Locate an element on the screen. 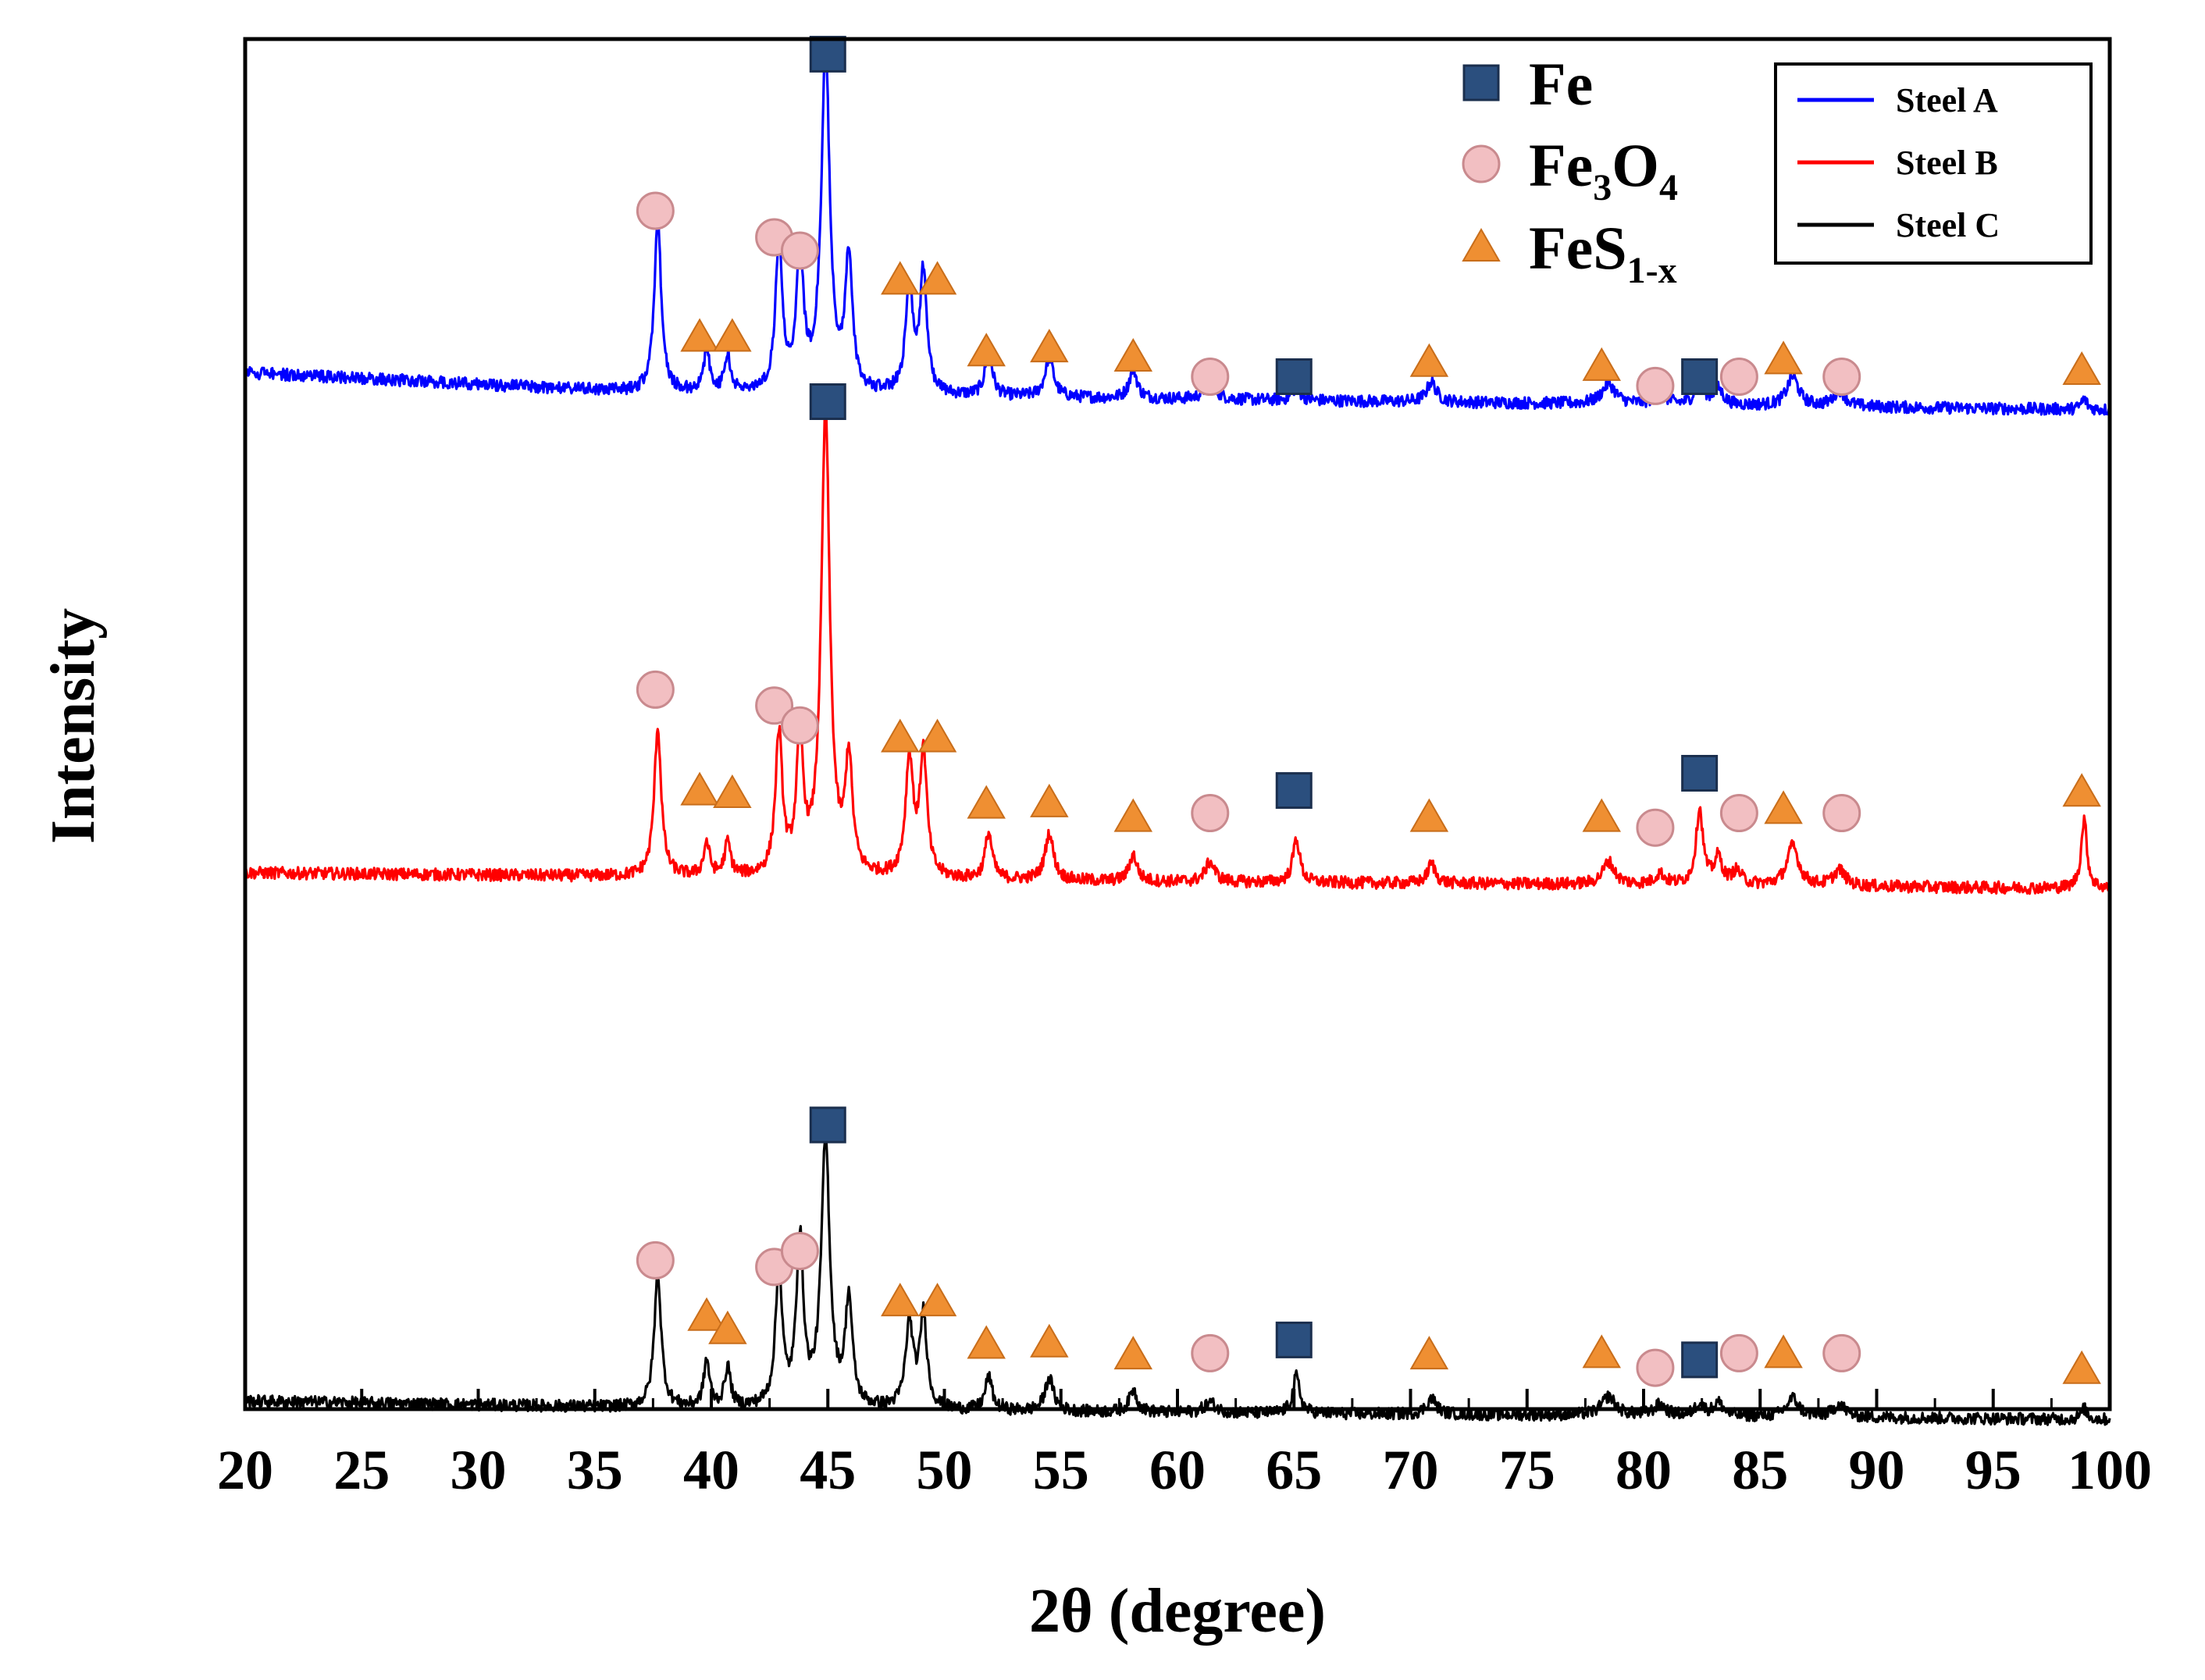  x-axis: 20 25 30 35 40 45 50 55 60 65 70 75 80 85 90 95 100 is located at coordinates (1184, 1445).